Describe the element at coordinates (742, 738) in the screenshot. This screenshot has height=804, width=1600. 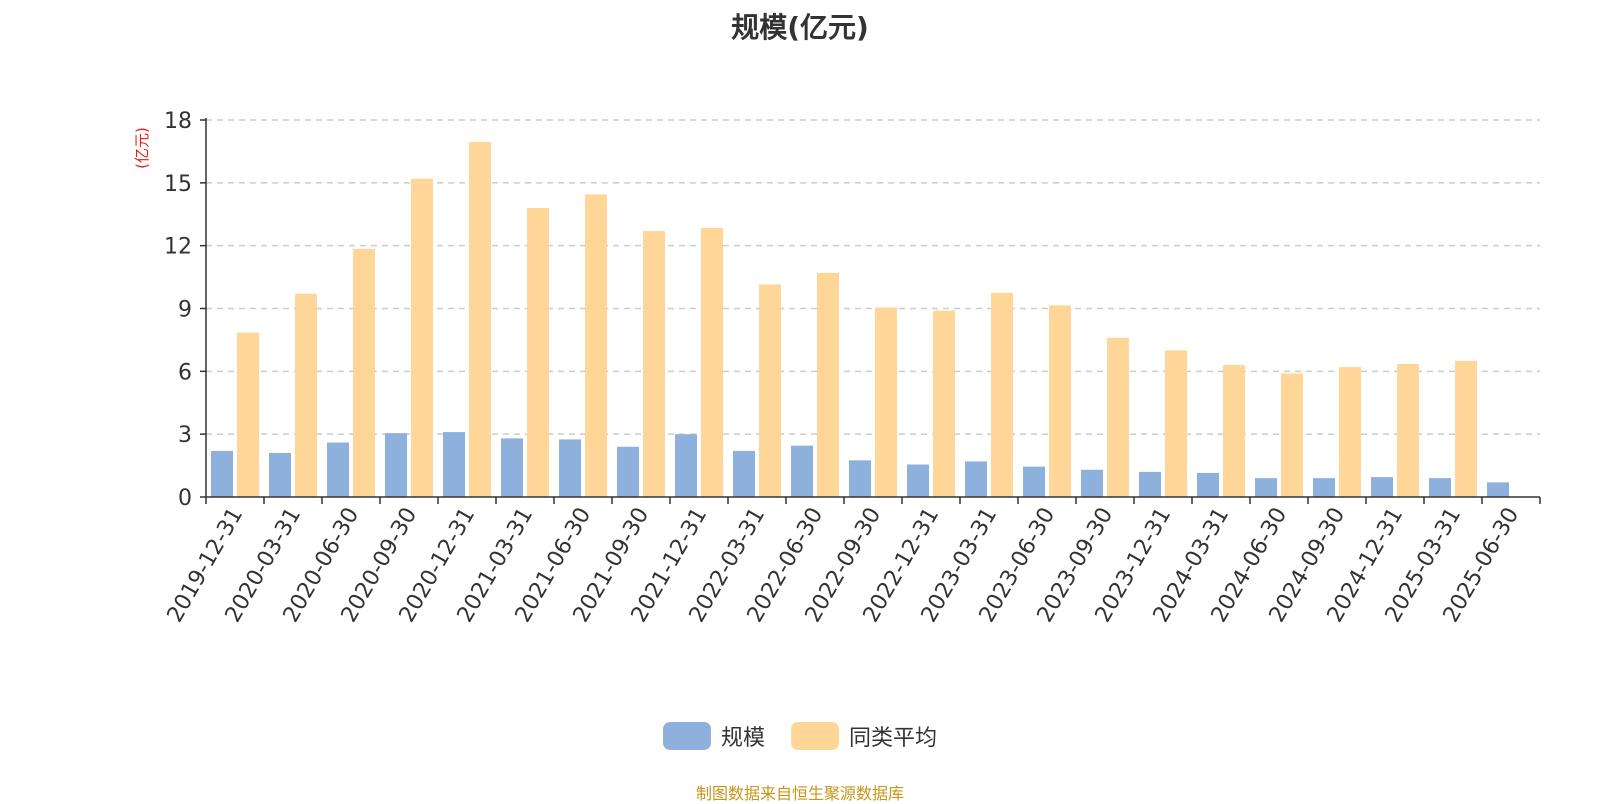
I see `legend-label-scale: 规模` at that location.